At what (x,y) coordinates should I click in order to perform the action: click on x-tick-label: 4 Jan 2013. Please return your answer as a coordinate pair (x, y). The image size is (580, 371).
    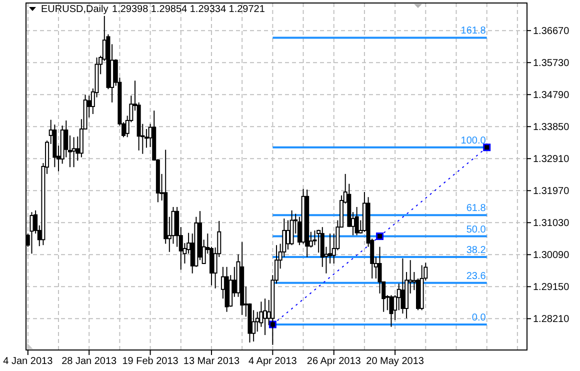
    Looking at the image, I should click on (28, 361).